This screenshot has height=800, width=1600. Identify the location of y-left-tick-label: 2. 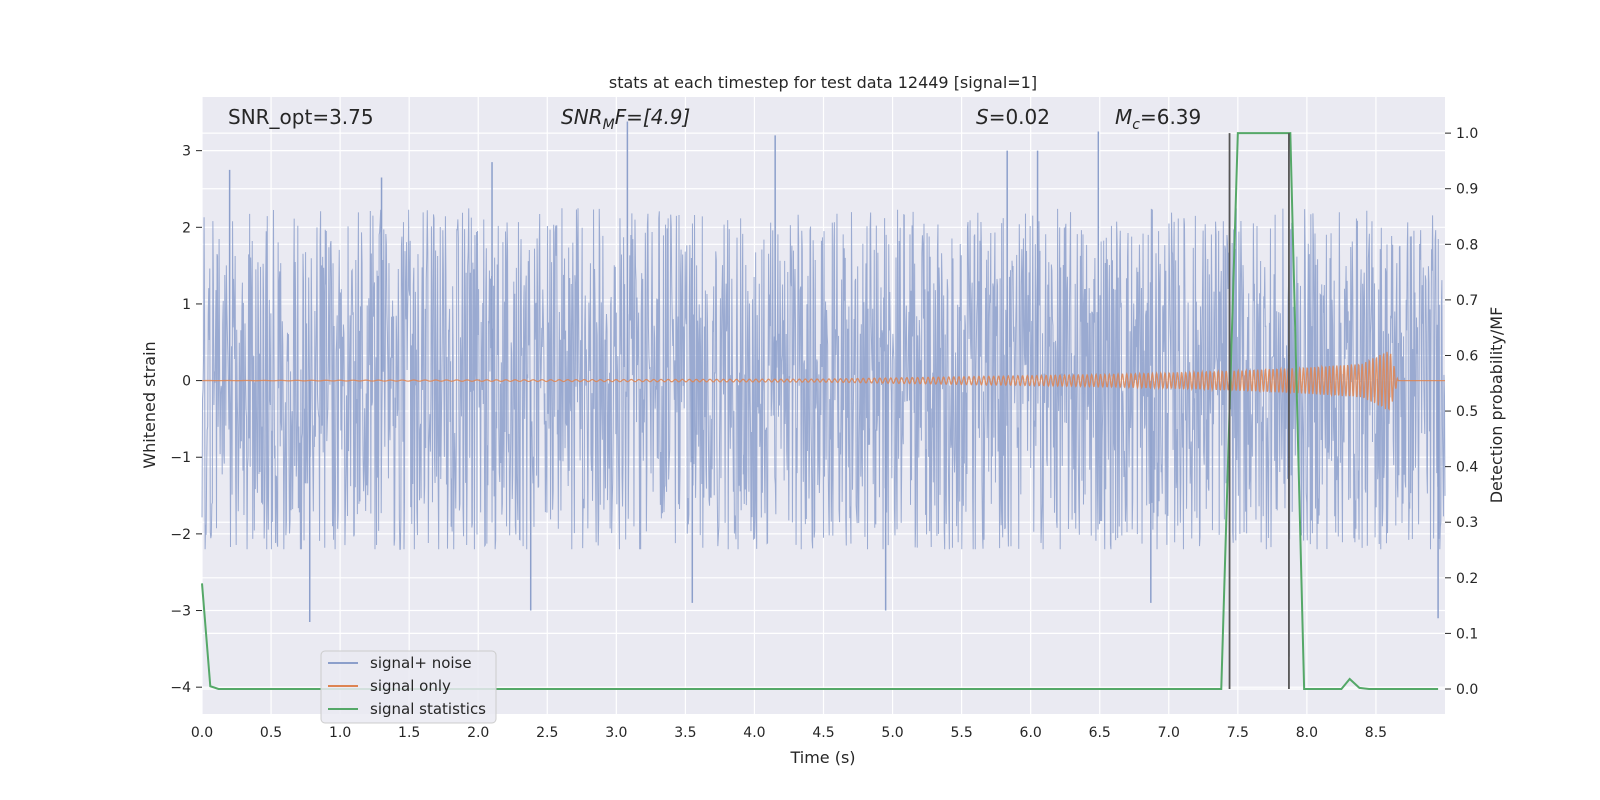
(186, 228).